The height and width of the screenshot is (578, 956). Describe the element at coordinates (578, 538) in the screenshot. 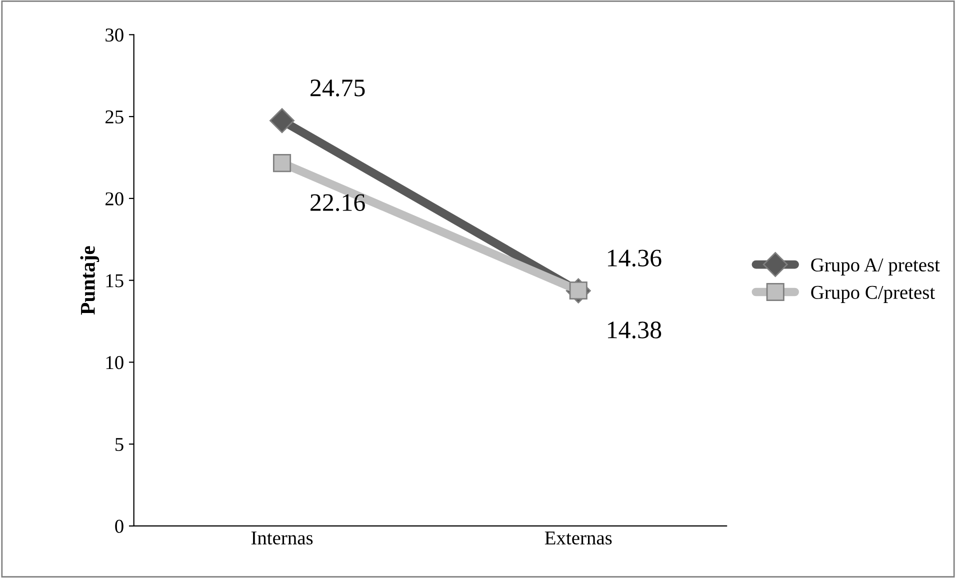

I see `x-tick-label: Externas` at that location.